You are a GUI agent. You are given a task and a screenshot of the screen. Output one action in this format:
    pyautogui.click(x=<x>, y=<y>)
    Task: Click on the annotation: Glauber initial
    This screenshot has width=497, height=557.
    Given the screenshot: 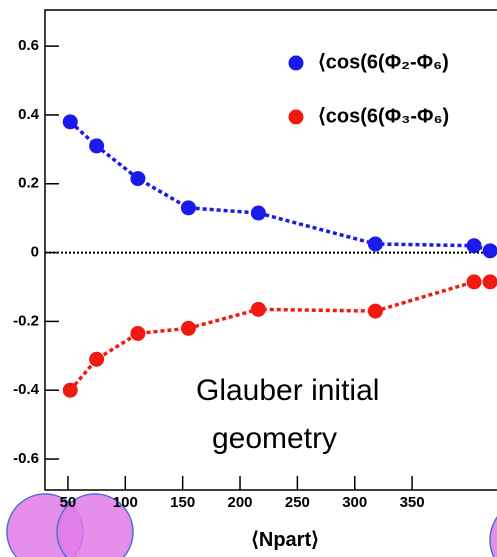 What is the action you would take?
    pyautogui.click(x=287, y=390)
    